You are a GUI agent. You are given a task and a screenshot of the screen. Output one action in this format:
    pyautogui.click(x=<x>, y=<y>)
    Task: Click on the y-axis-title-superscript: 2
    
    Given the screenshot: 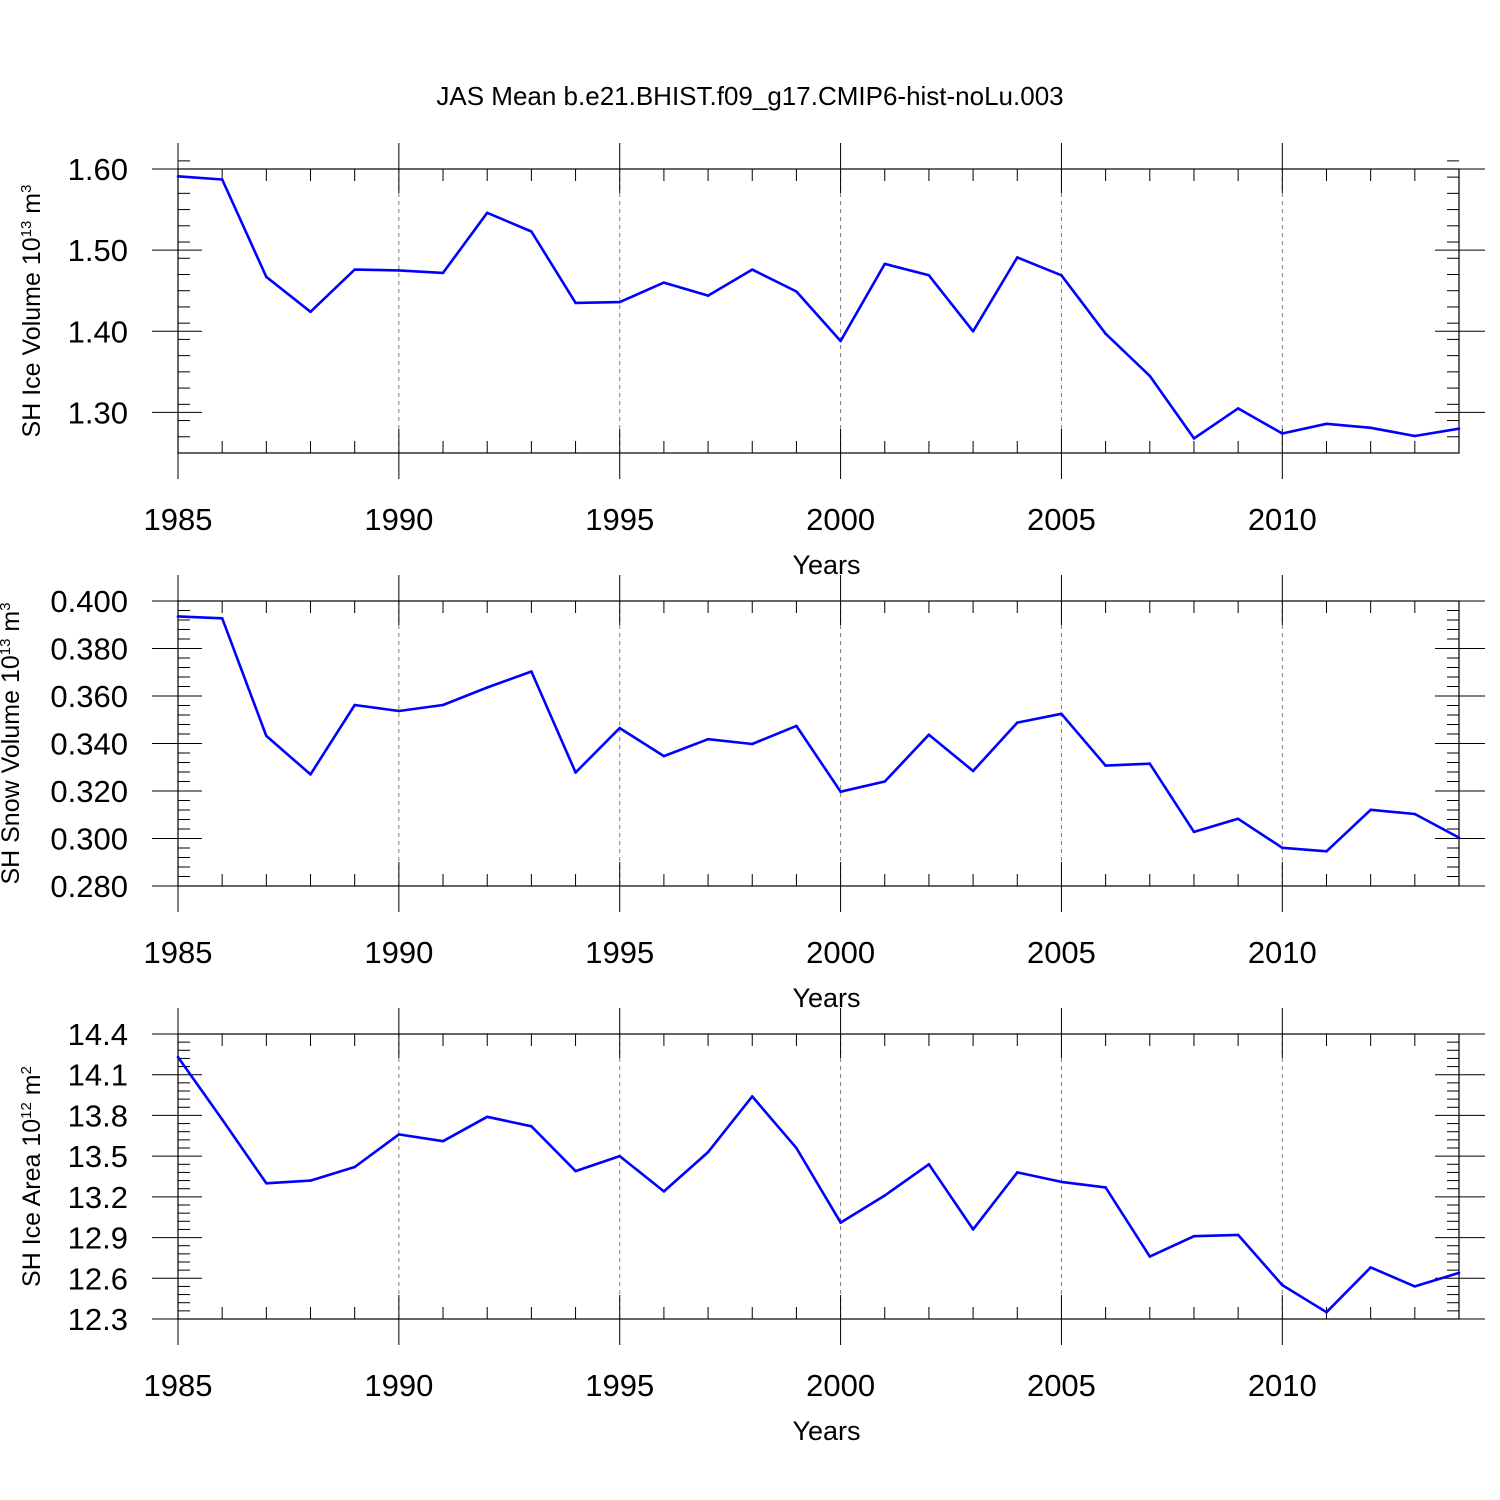 What is the action you would take?
    pyautogui.click(x=26, y=1070)
    